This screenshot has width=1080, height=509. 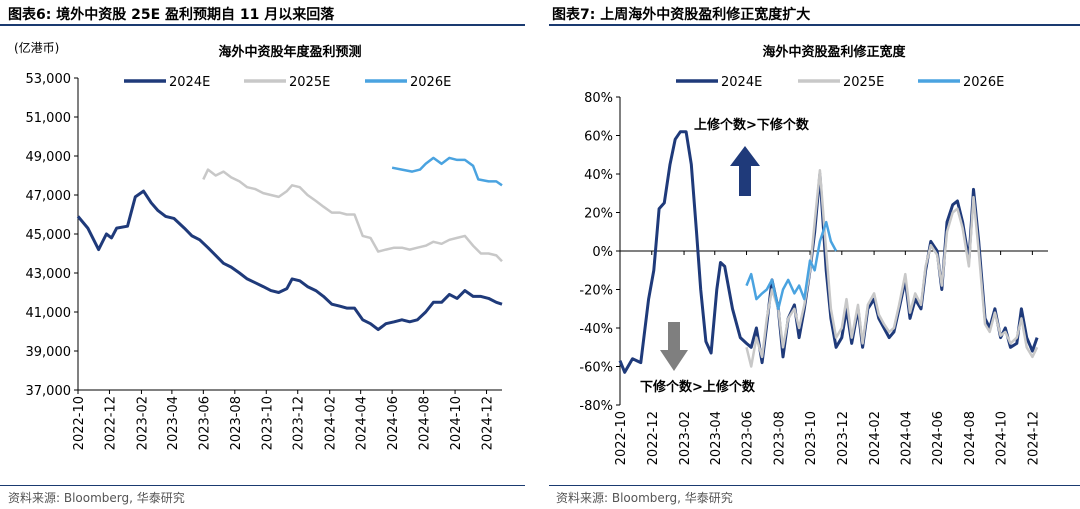 What do you see at coordinates (49, 352) in the screenshot?
I see `y-tick-label: 39,000` at bounding box center [49, 352].